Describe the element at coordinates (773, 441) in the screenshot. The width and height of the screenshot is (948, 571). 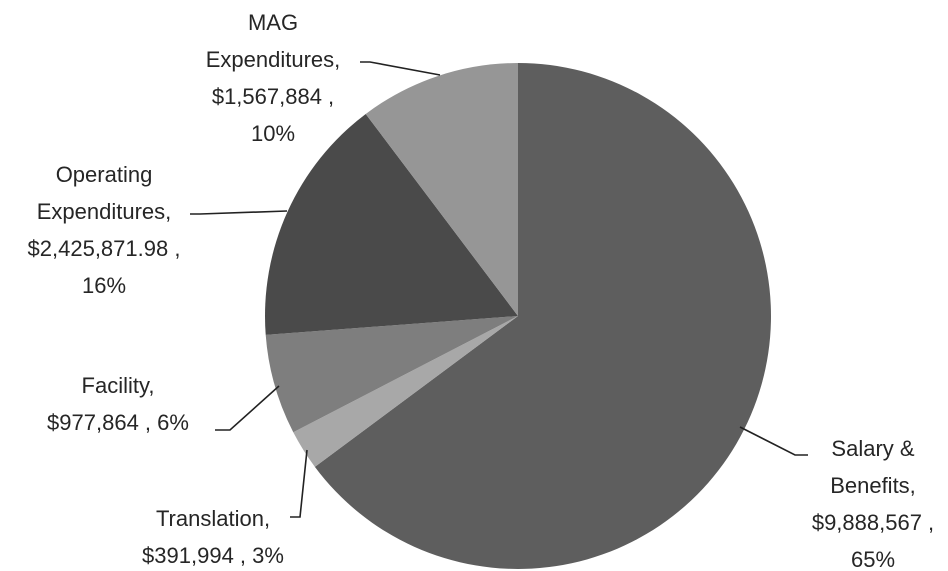
I see `leader-line-salary-benefits` at that location.